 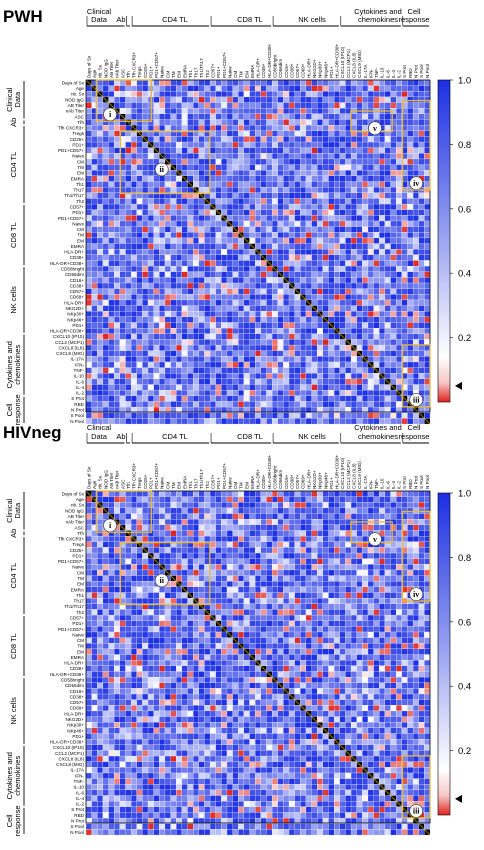 I want to click on row-group-label-line: Data, so click(x=17, y=99).